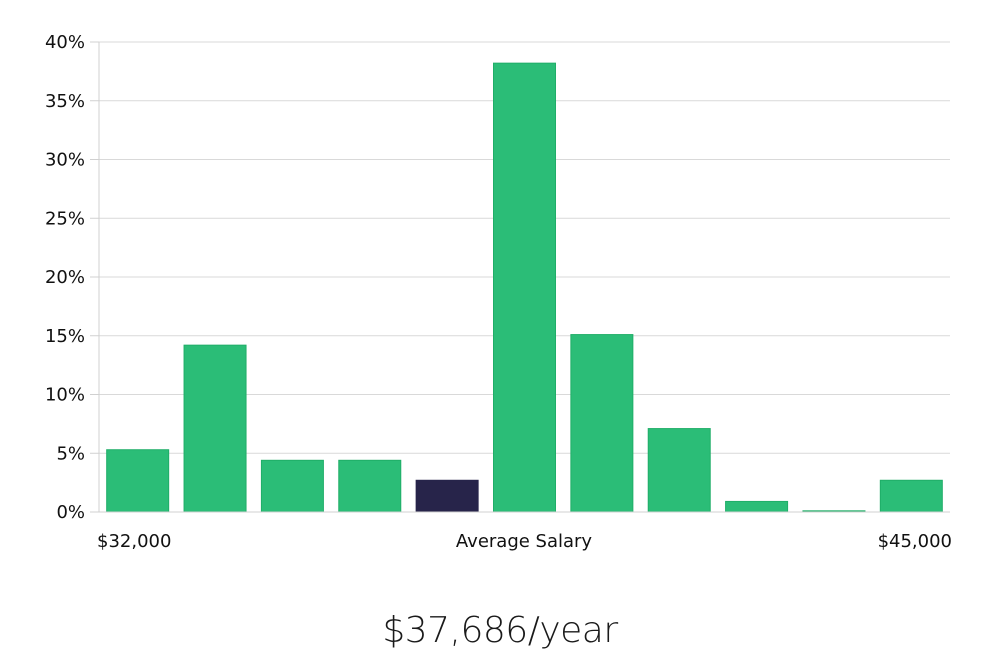 The width and height of the screenshot is (1000, 660). Describe the element at coordinates (500, 630) in the screenshot. I see `average-salary-value: $37,686/year` at that location.